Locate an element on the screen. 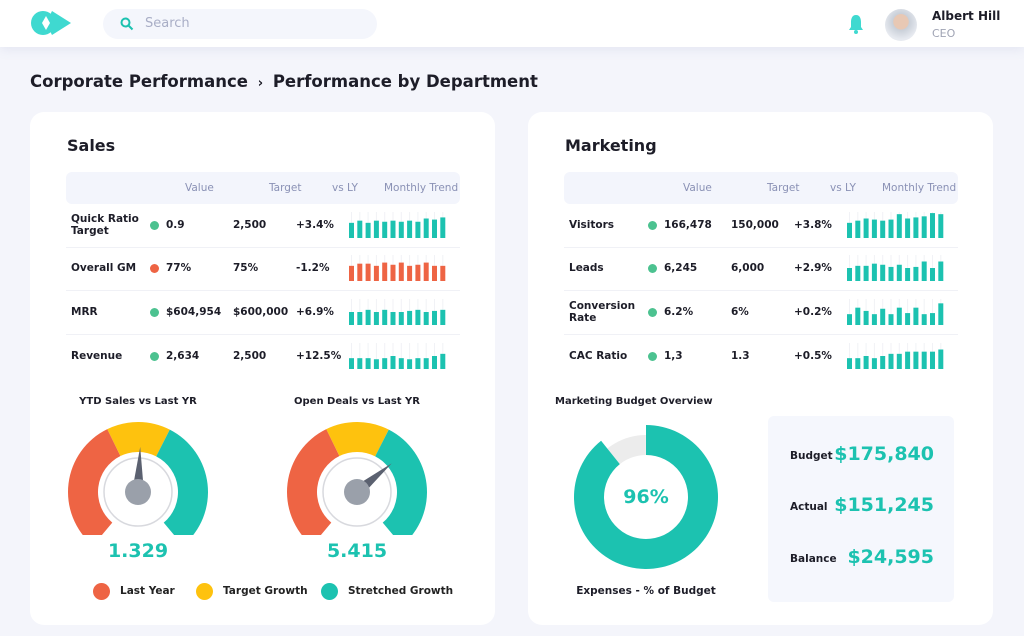  row-label: Revenue is located at coordinates (97, 356).